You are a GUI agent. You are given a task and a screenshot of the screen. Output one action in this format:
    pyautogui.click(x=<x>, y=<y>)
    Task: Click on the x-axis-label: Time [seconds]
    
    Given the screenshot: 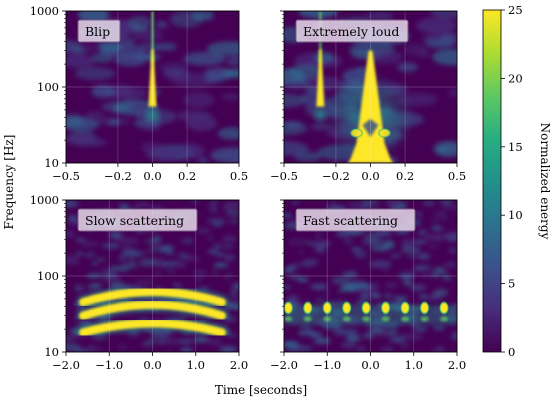 What is the action you would take?
    pyautogui.click(x=261, y=390)
    